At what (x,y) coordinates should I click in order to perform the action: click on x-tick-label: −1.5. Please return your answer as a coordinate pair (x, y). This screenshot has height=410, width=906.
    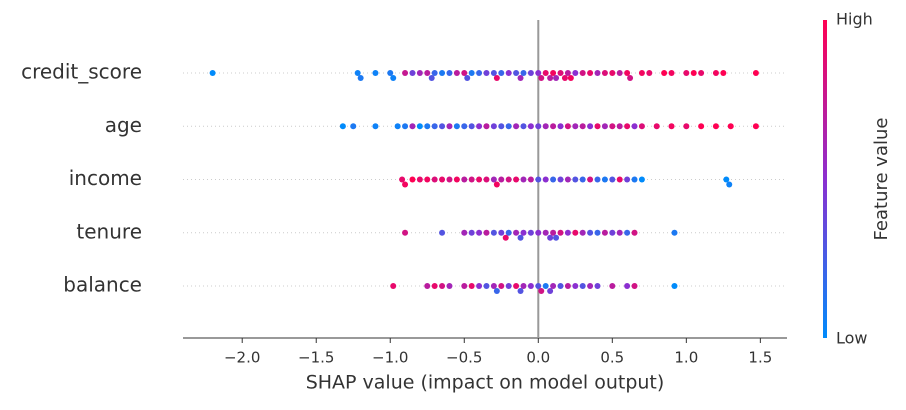
    Looking at the image, I should click on (316, 358).